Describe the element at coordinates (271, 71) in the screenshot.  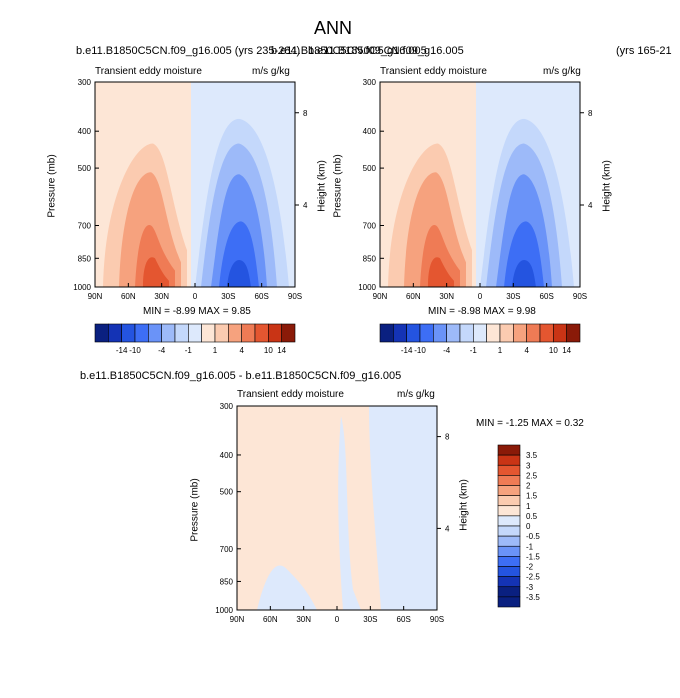
I see `left-units: m/s g/kg` at that location.